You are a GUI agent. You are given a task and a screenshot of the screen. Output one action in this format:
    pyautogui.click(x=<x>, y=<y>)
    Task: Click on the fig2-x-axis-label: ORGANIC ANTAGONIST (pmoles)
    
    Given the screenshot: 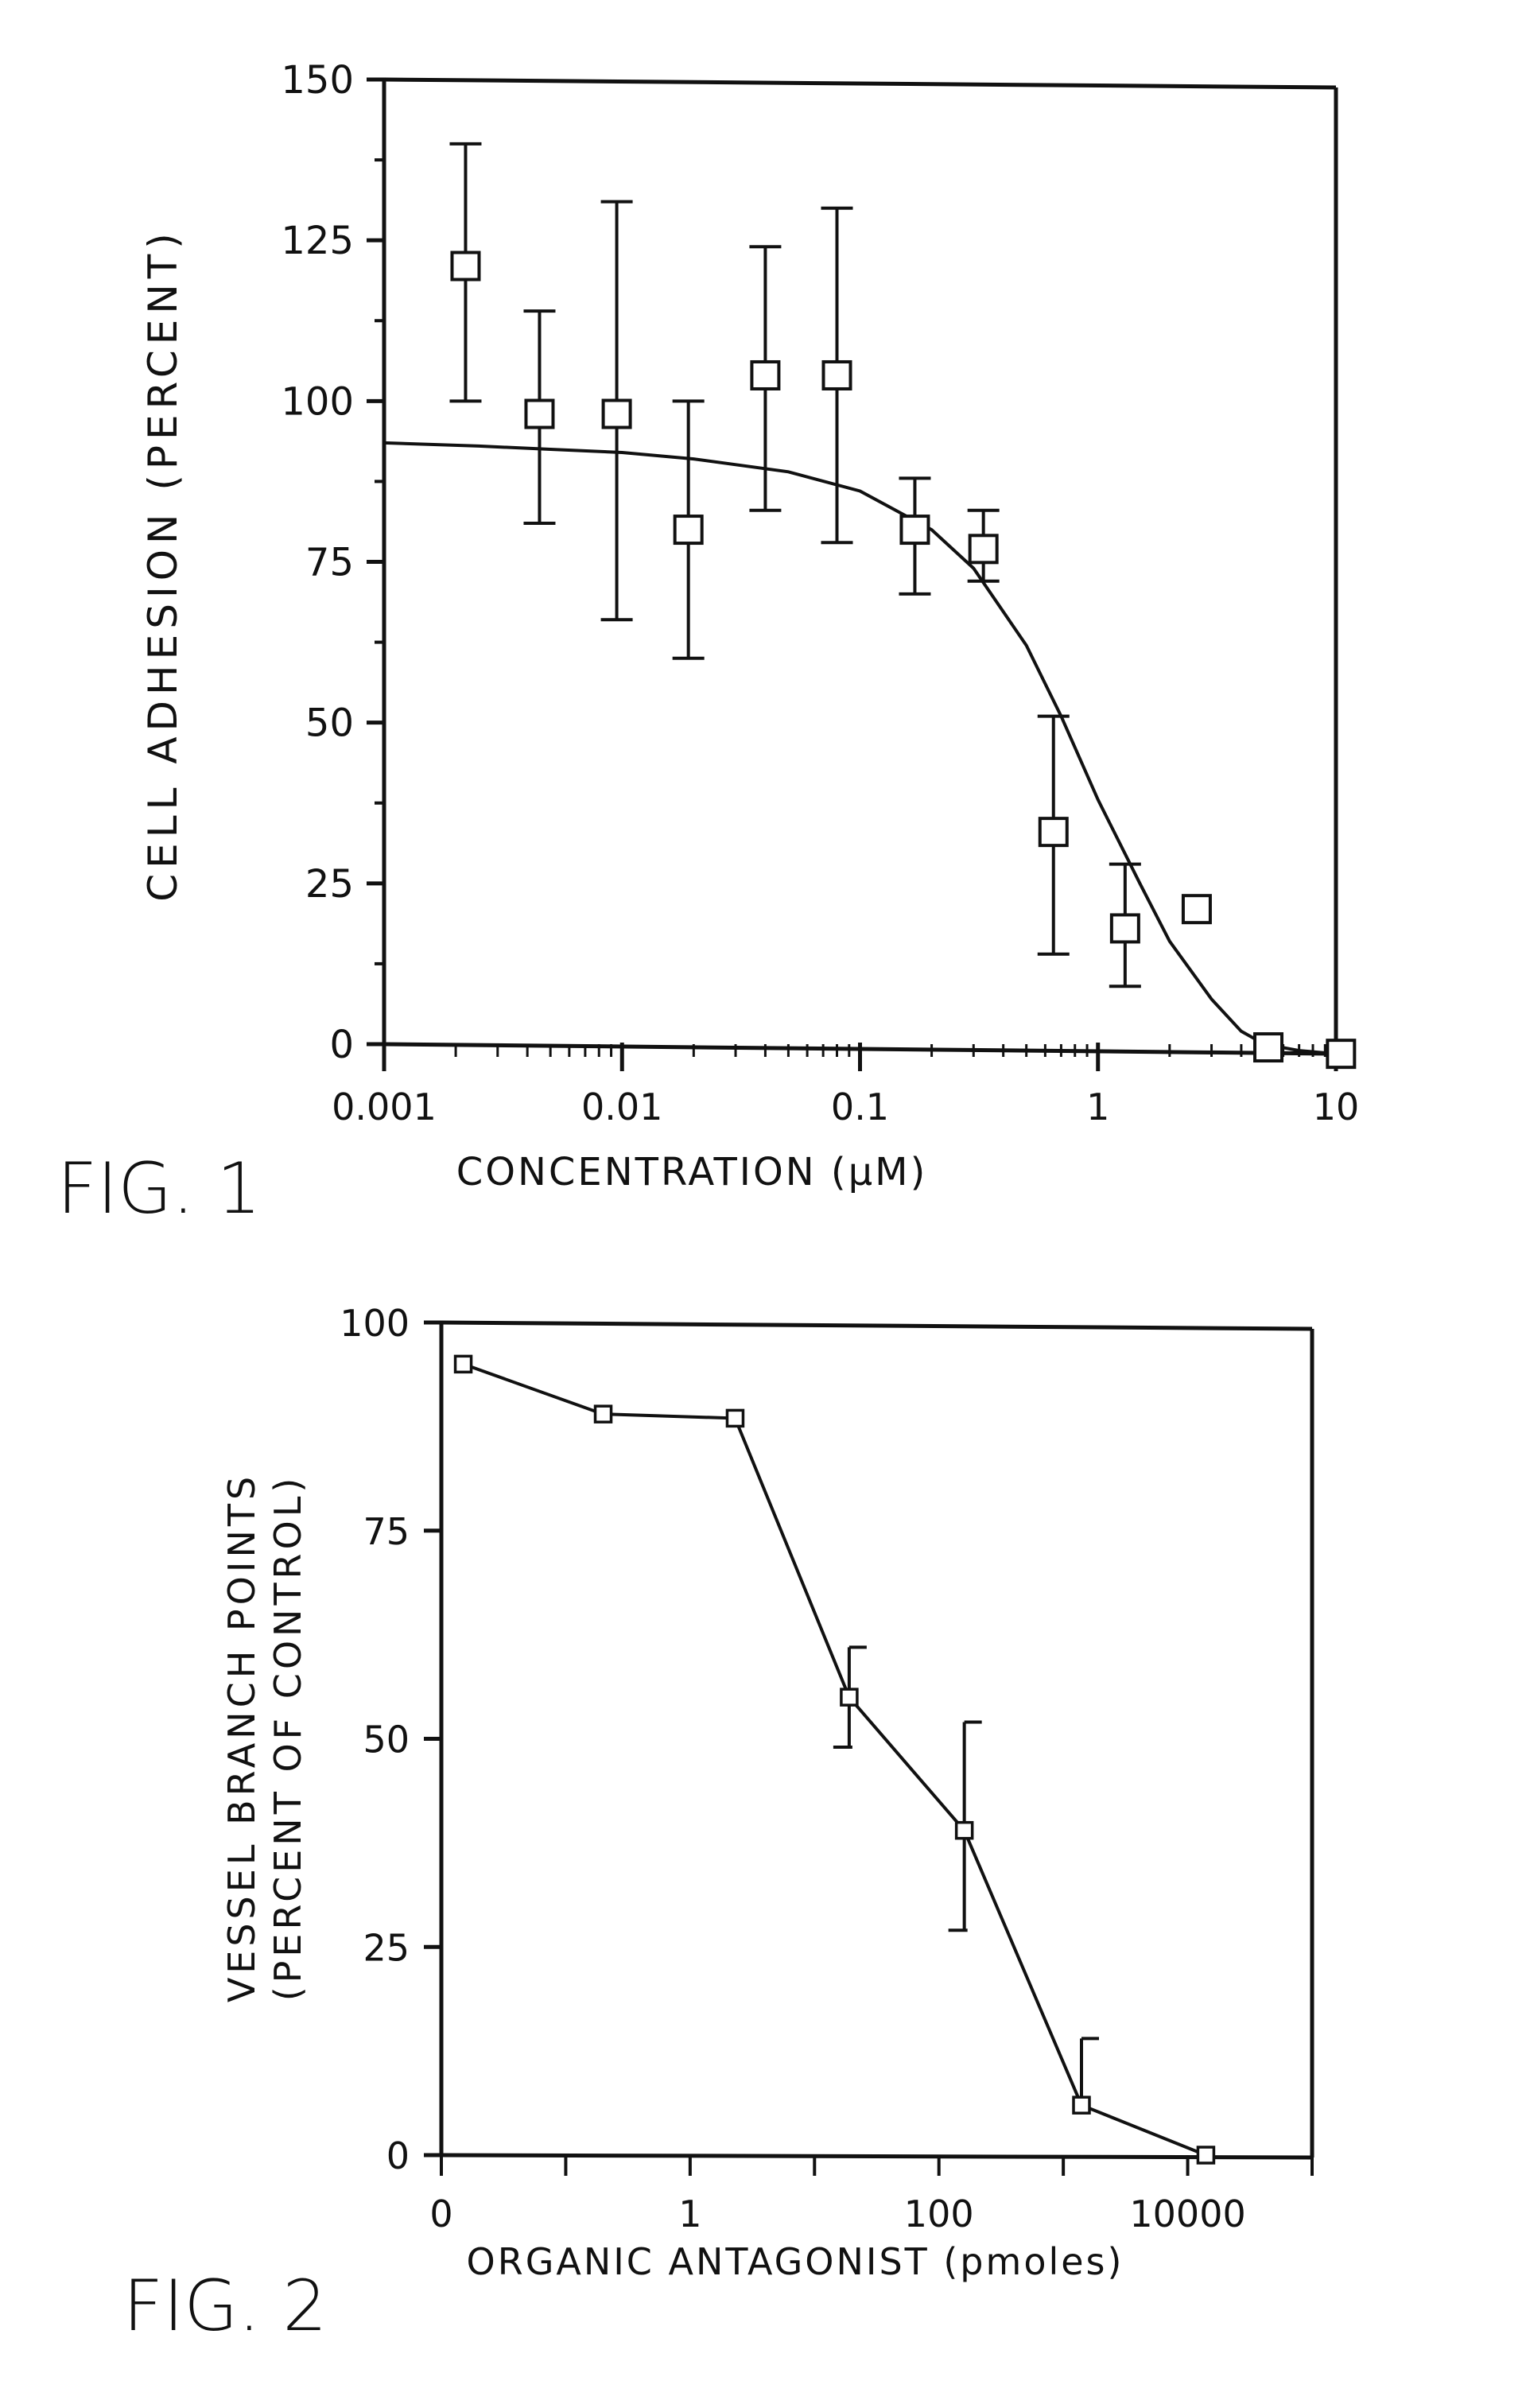 What is the action you would take?
    pyautogui.click(x=796, y=2261)
    